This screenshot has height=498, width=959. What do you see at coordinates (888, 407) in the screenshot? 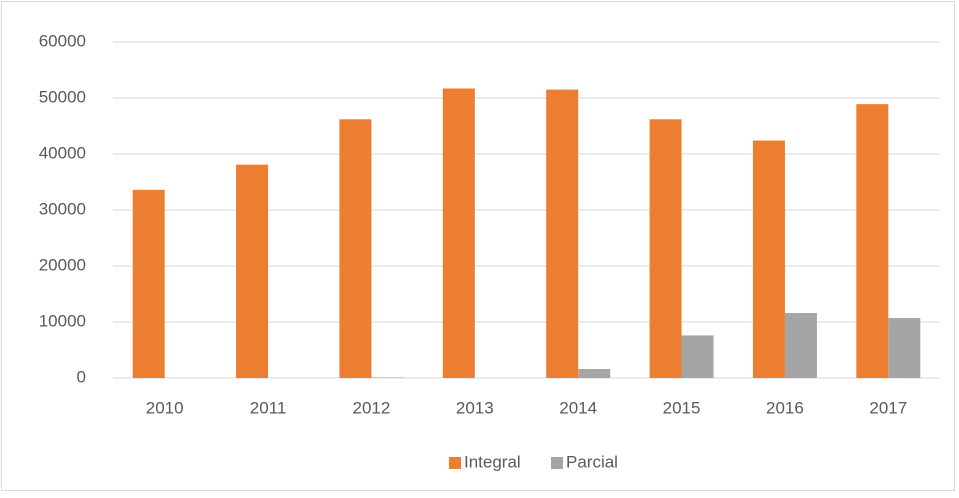
I see `x-tick-label: 2017` at bounding box center [888, 407].